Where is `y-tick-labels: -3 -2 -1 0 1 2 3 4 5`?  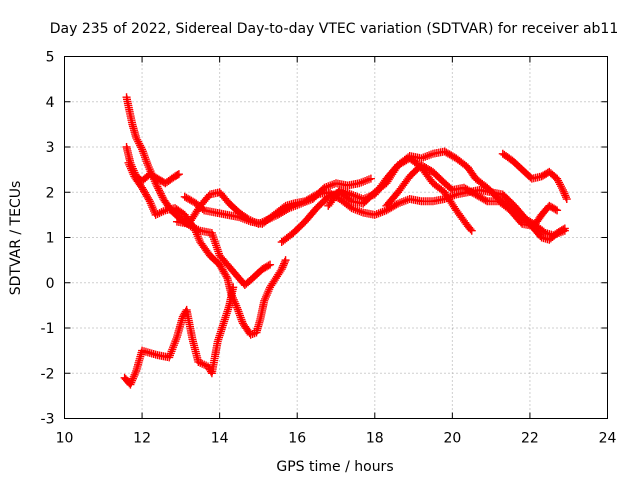 y-tick-labels: -3 -2 -1 0 1 2 3 4 5 is located at coordinates (48, 239).